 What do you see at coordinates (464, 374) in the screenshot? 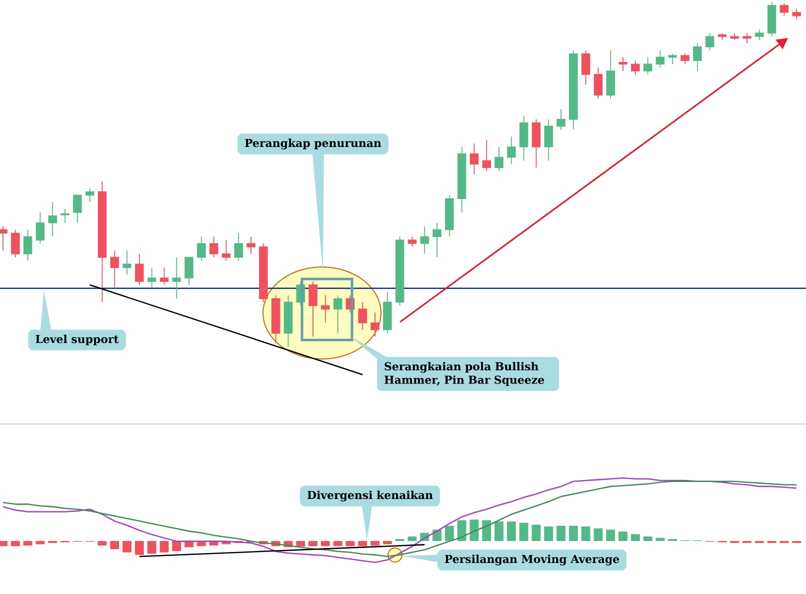
I see `text: Serangkaian pola Bullish Hammer, Pin Bar Squeeze` at bounding box center [464, 374].